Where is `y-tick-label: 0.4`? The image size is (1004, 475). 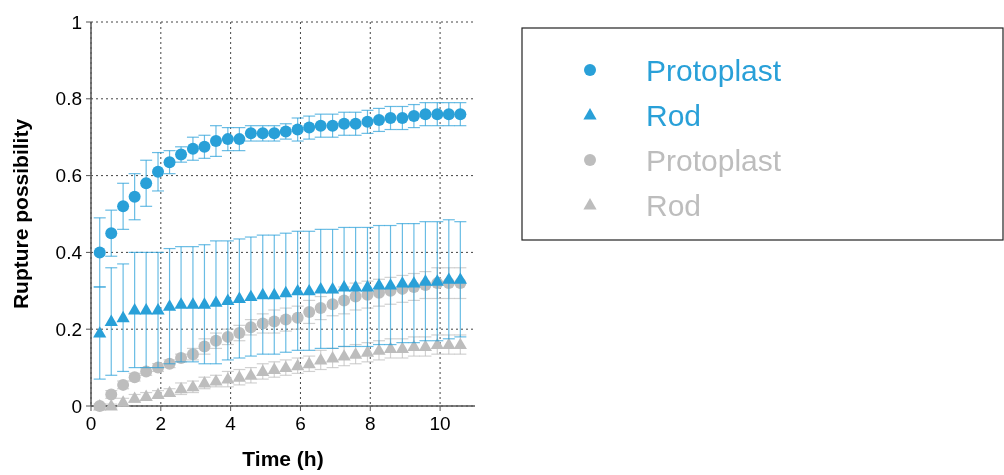
y-tick-label: 0.4 is located at coordinates (69, 253).